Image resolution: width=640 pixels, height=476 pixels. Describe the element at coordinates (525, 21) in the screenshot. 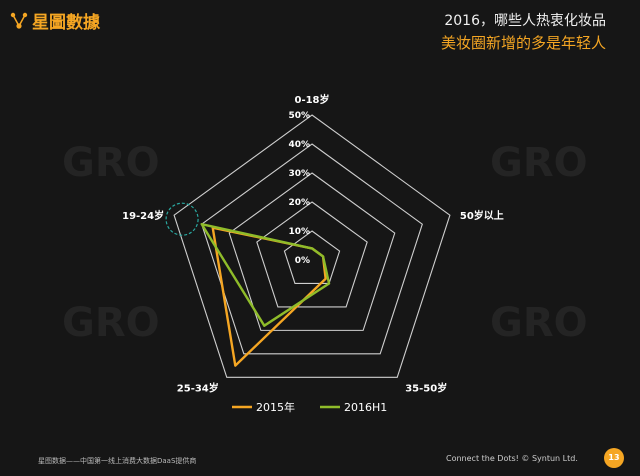

I see `page-title: 2016，哪些人热衷化妆品` at that location.